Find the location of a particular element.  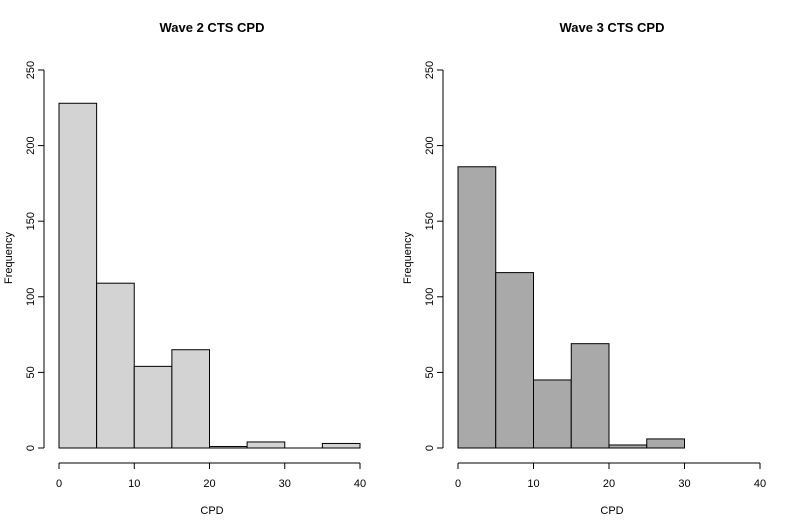

panel-2-y-tick-label: 250 is located at coordinates (31, 70).